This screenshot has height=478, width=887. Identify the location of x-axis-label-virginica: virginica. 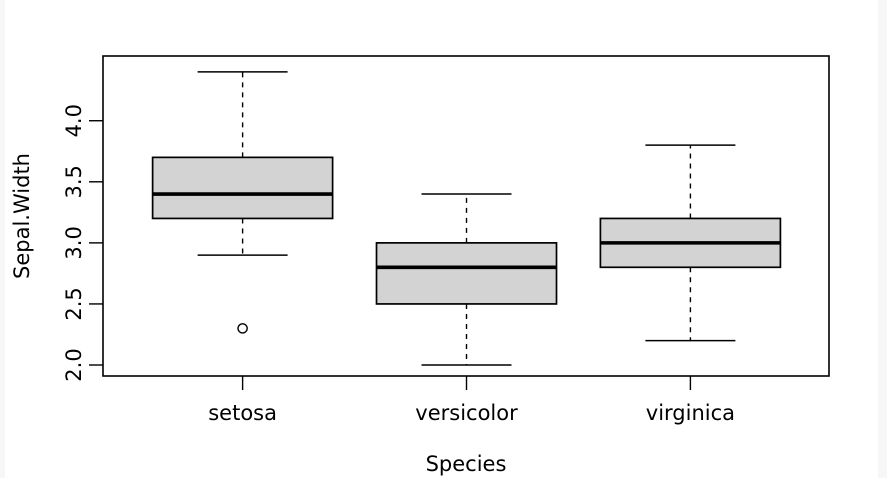
(690, 413).